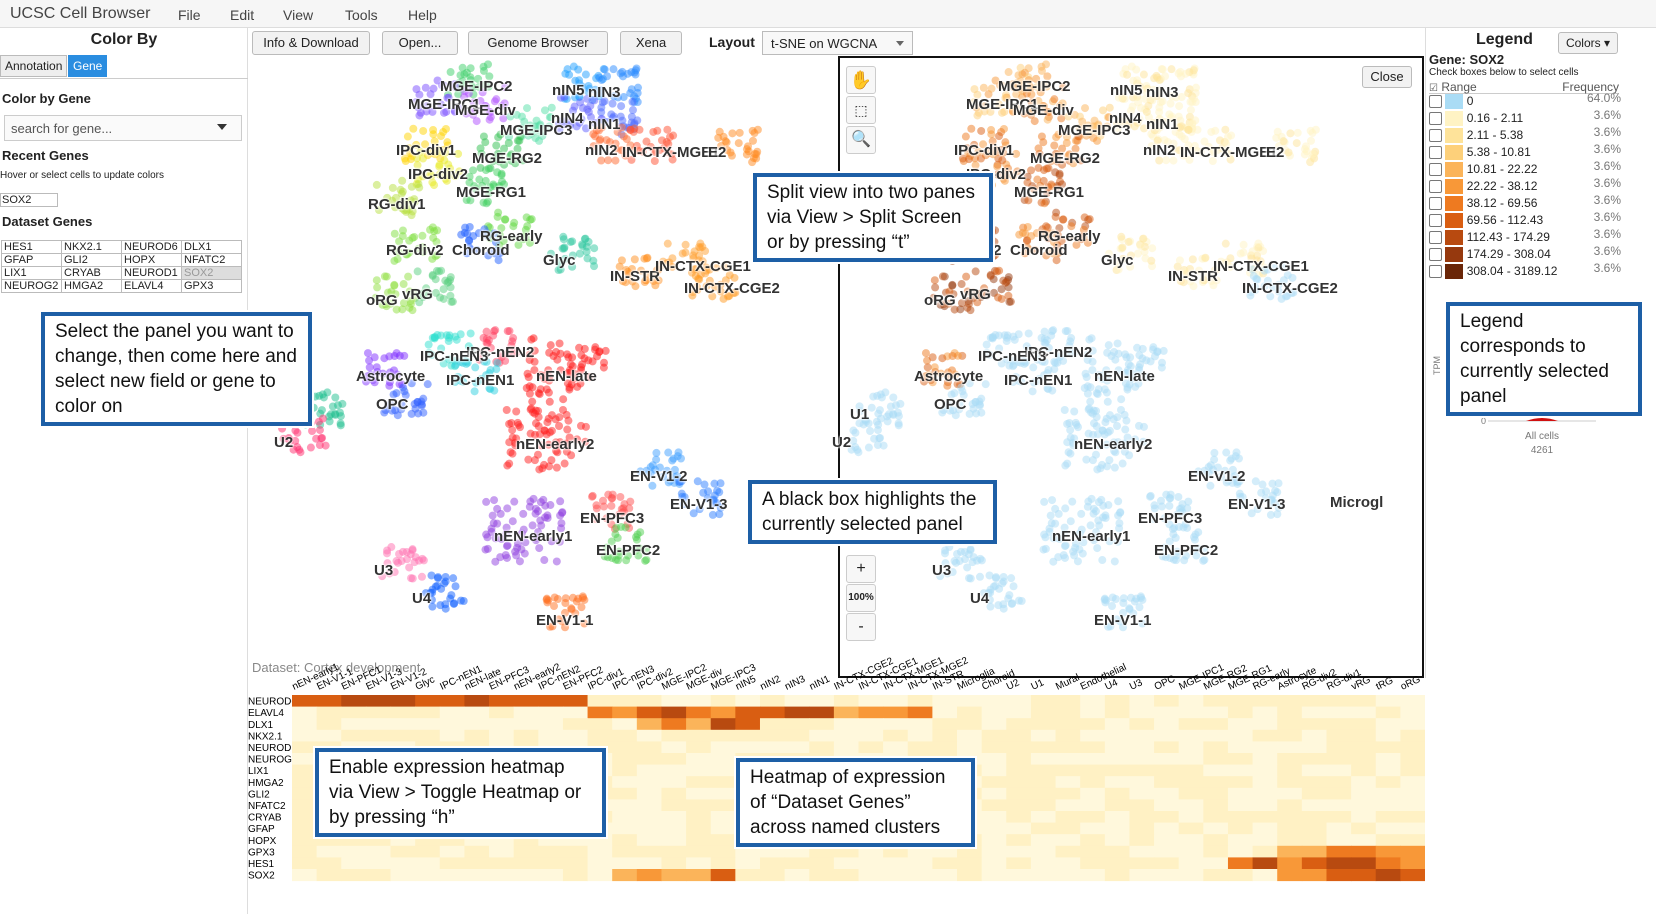 The image size is (1656, 914). Describe the element at coordinates (189, 15) in the screenshot. I see `menu-file: File` at that location.